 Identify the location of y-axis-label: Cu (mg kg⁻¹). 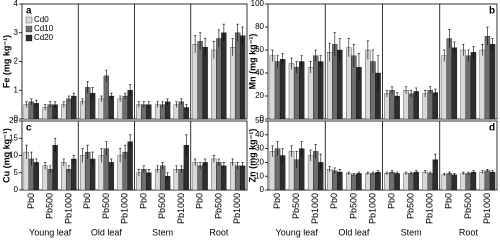
(6, 155).